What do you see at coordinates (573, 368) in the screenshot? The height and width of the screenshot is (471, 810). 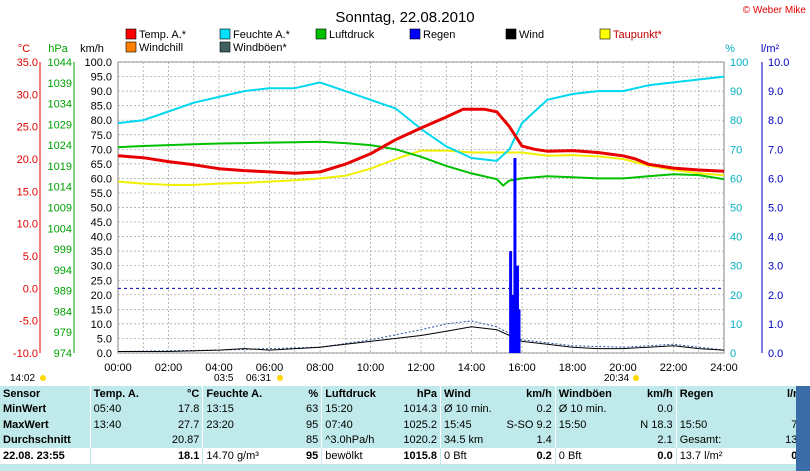 I see `x-tick-label: 18:00` at bounding box center [573, 368].